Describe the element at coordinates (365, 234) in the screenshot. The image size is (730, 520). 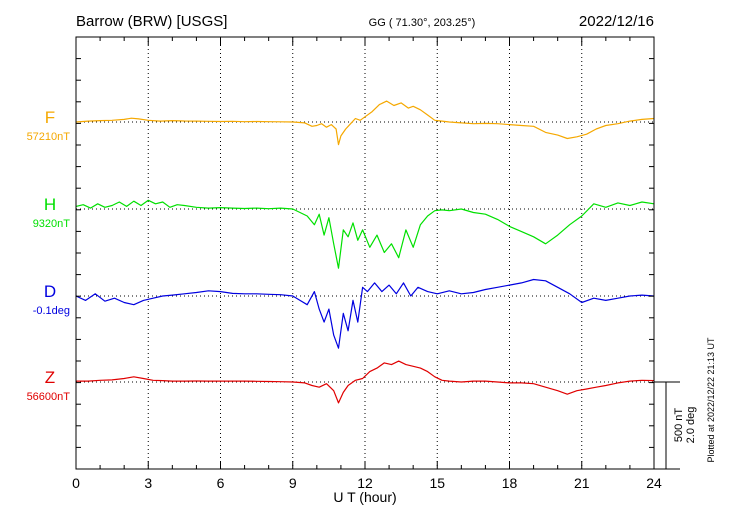
I see `trace-h` at that location.